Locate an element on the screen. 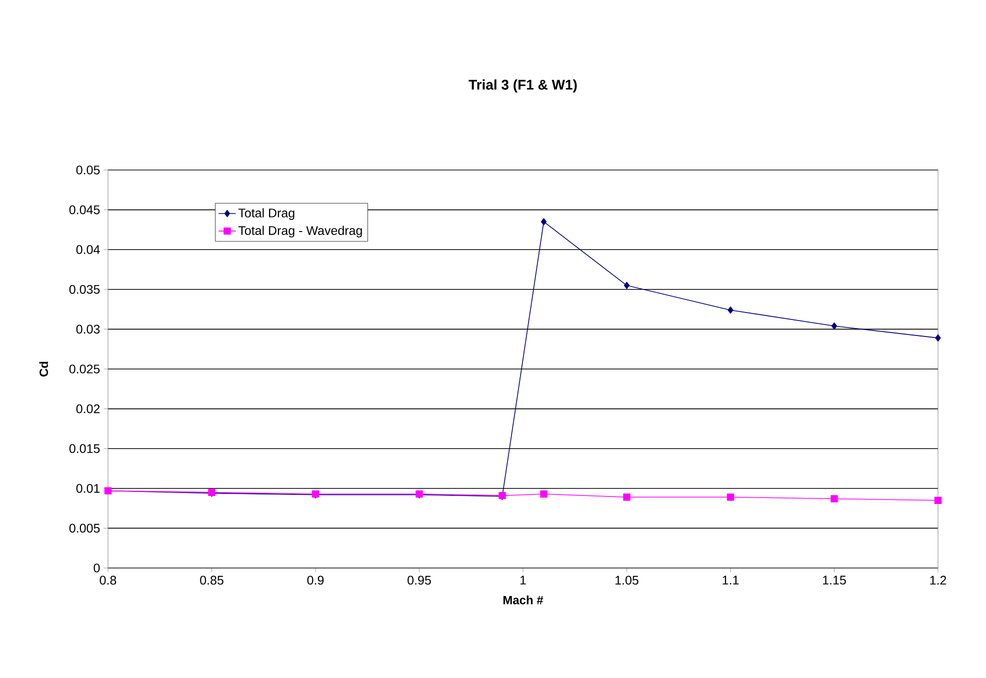 Image resolution: width=986 pixels, height=678 pixels. y-tick-label: 0.02 is located at coordinates (88, 409).